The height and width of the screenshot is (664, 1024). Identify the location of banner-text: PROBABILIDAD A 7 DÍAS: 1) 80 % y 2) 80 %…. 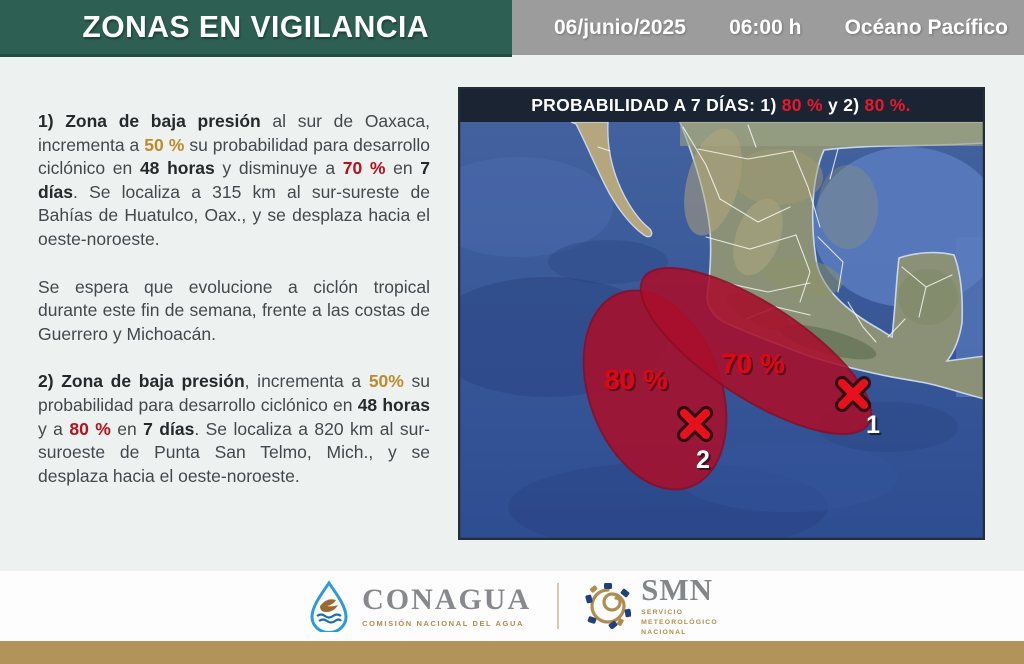
(721, 104).